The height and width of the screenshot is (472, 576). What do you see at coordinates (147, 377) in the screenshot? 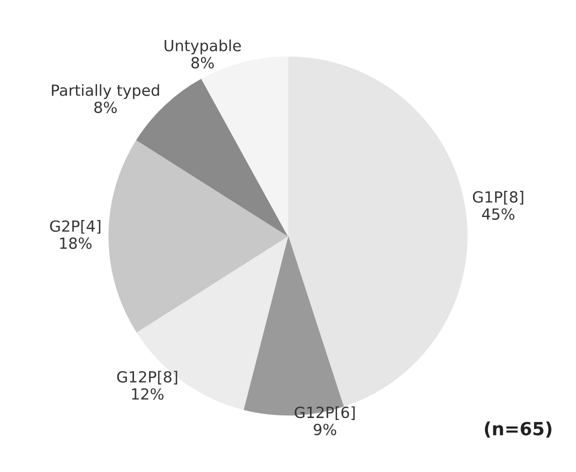
I see `slice-label: G12P[8]` at bounding box center [147, 377].